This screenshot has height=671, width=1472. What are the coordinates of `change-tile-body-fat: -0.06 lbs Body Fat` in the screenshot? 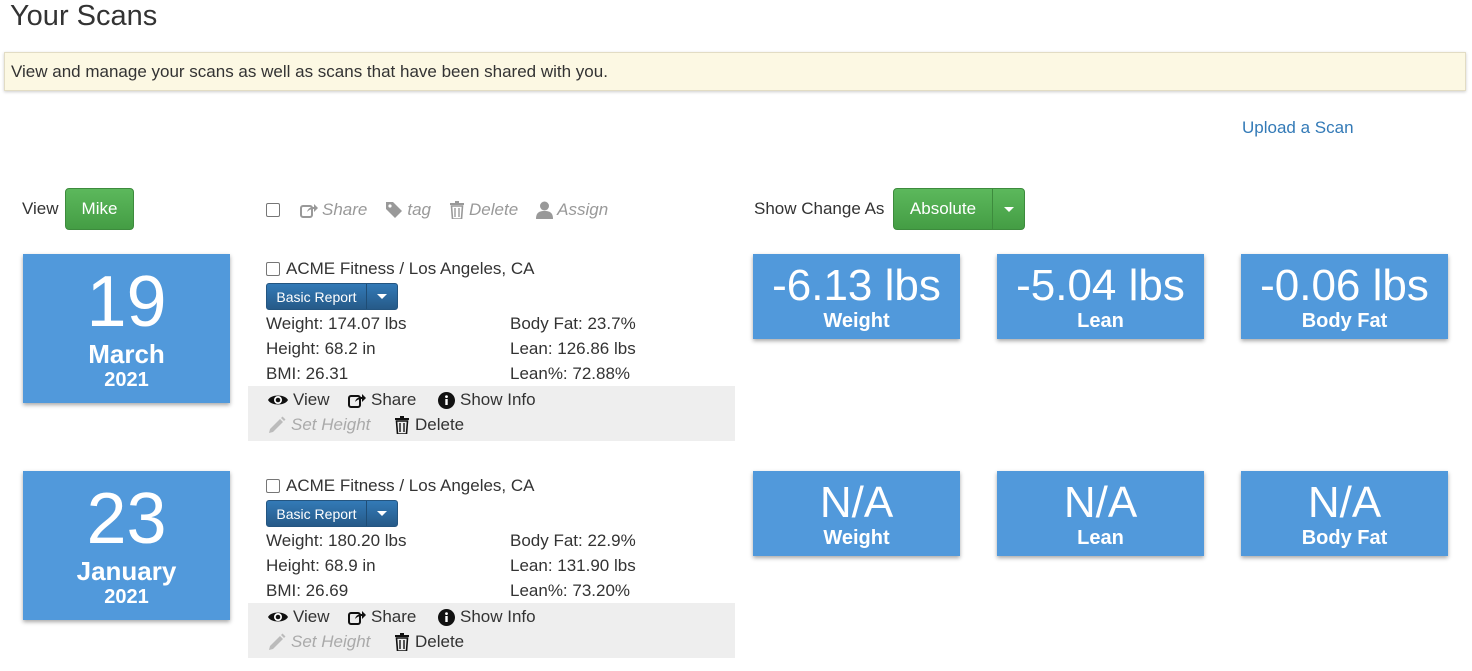 It's located at (1344, 296).